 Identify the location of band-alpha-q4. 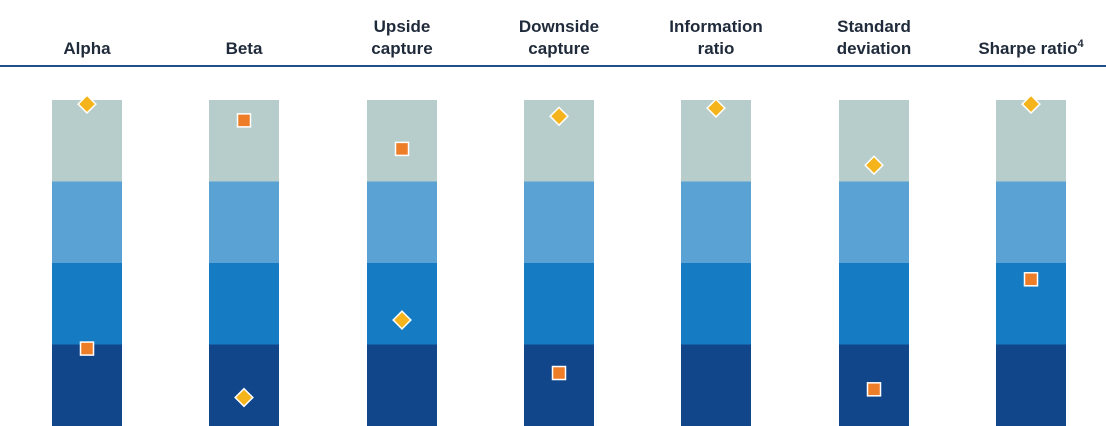
(87, 385).